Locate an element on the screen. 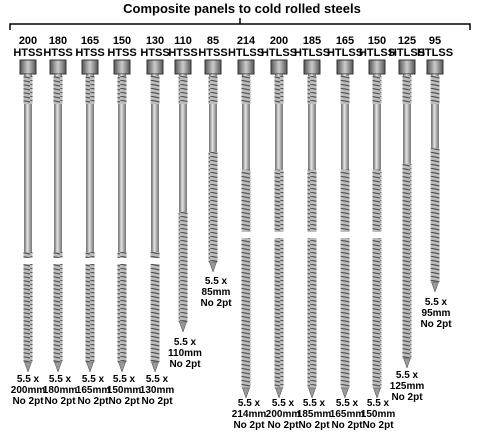 The width and height of the screenshot is (477, 439). size-label: 110 is located at coordinates (183, 41).